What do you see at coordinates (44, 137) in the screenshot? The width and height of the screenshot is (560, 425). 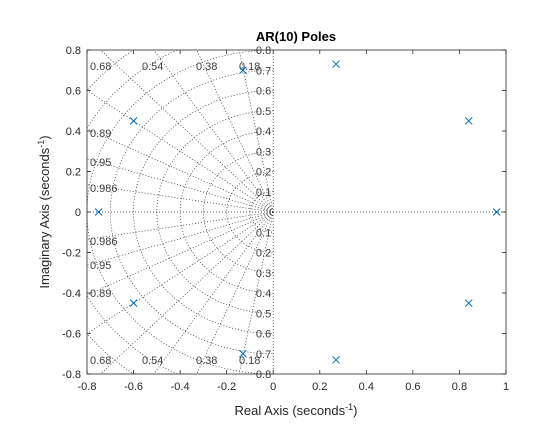 I see `y-axis-label-end: )` at bounding box center [44, 137].